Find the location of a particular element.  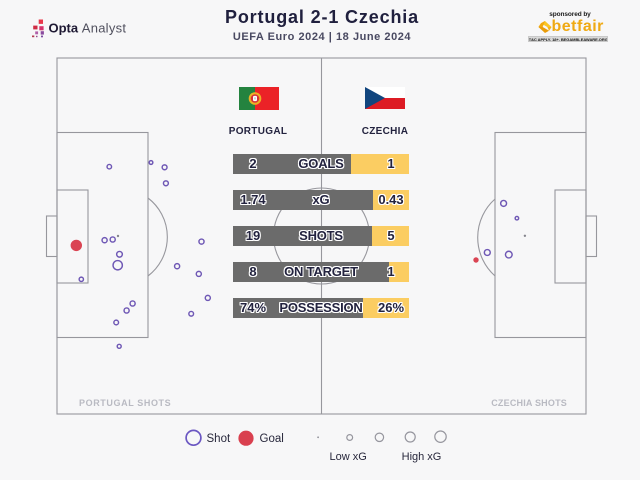

svg-text: Goal is located at coordinates (272, 439).